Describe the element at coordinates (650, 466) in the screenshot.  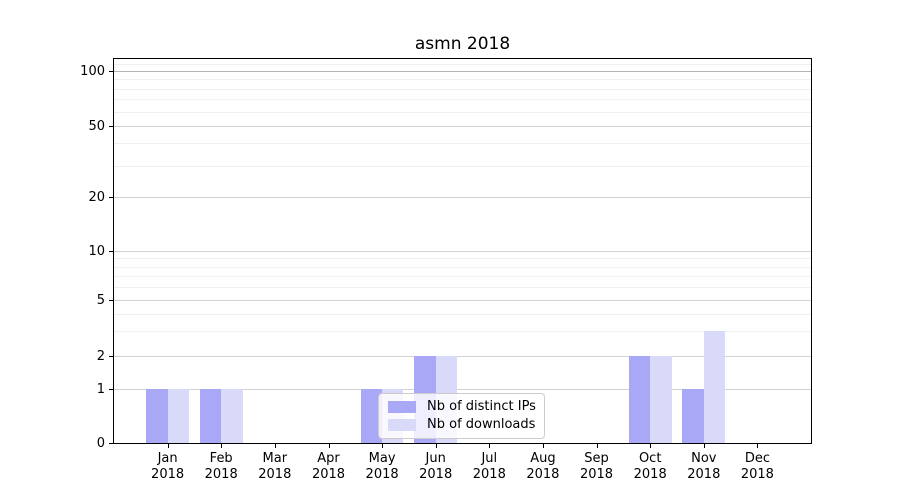
I see `x-tick-label-oct: Oct 2018` at that location.